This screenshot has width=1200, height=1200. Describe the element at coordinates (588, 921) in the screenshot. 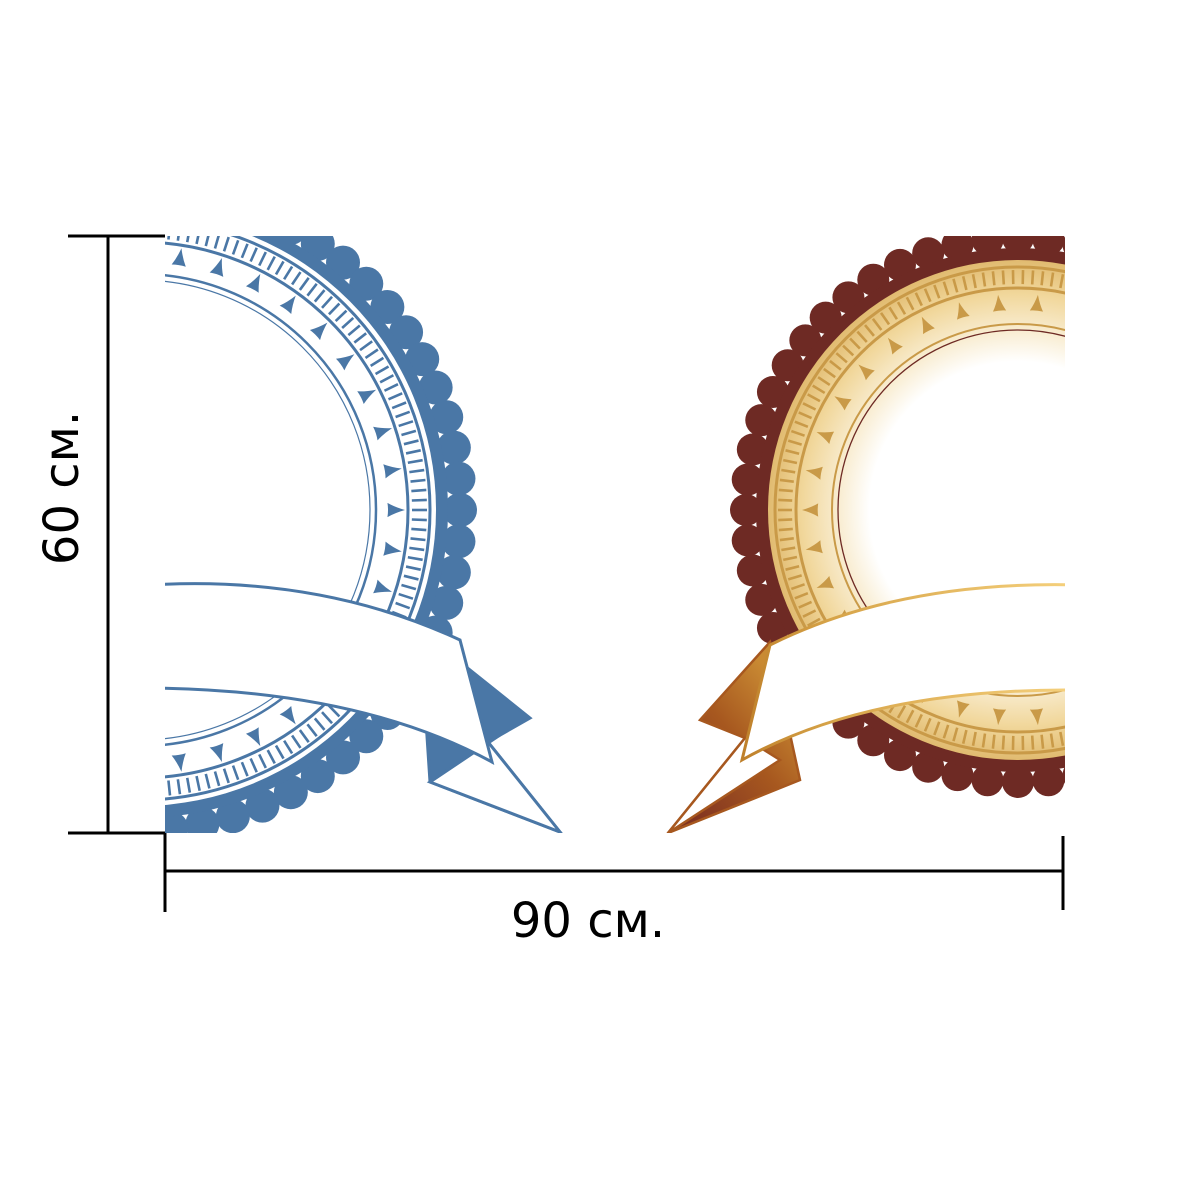

I see `width-label: 90 см.` at that location.